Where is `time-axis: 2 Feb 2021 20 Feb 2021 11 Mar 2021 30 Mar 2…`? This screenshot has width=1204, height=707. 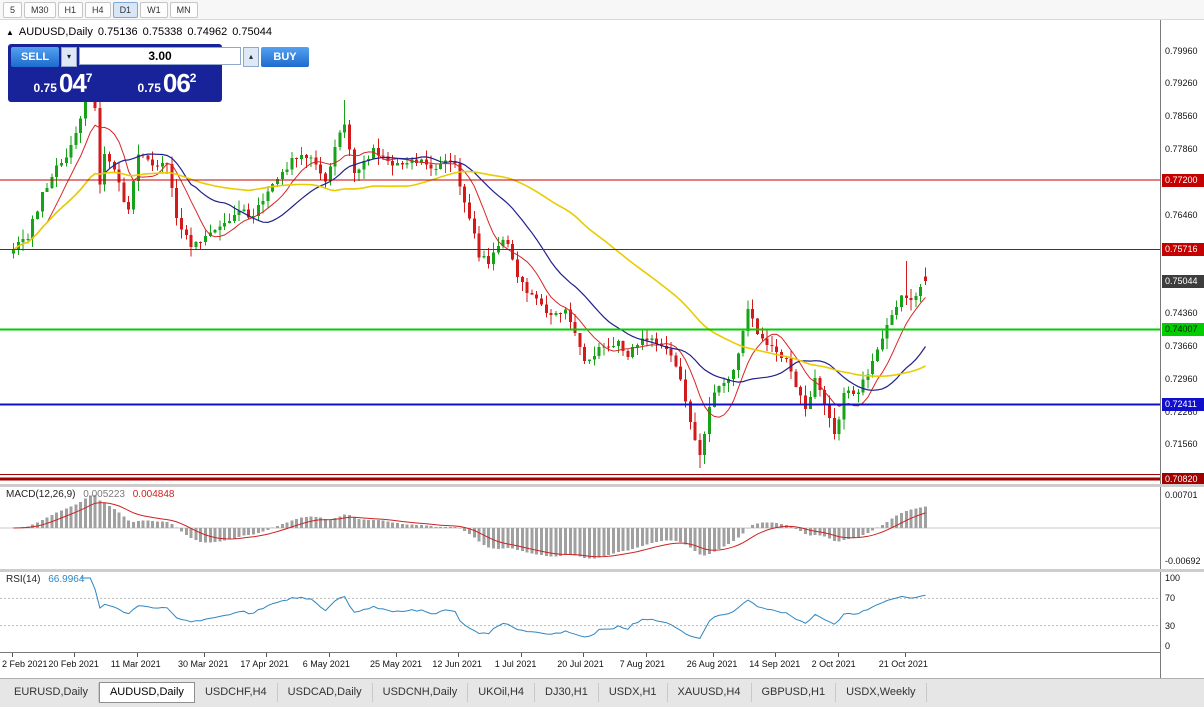
time-axis: 2 Feb 2021 20 Feb 2021 11 Mar 2021 30 Mar 2… is located at coordinates (580, 665).